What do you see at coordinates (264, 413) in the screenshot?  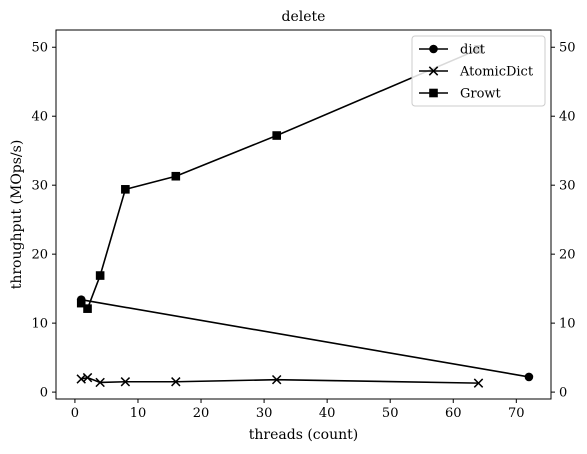 I see `x-tick-label: 30` at bounding box center [264, 413].